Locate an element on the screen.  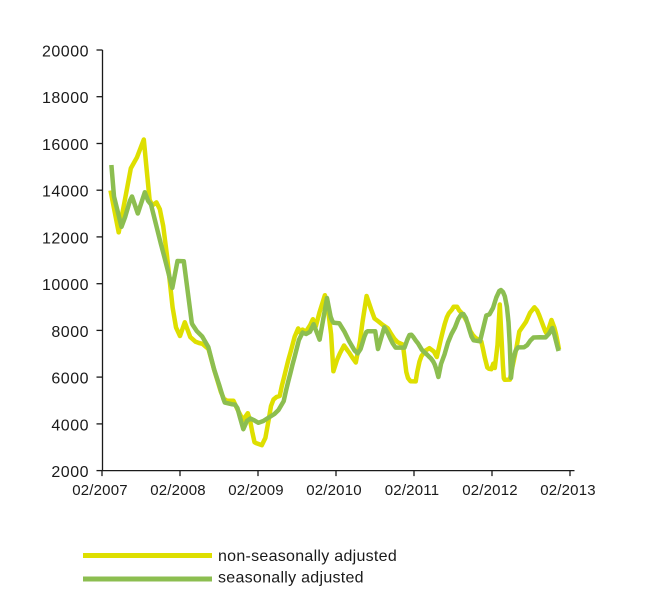
svg-text: 2000 is located at coordinates (70, 472).